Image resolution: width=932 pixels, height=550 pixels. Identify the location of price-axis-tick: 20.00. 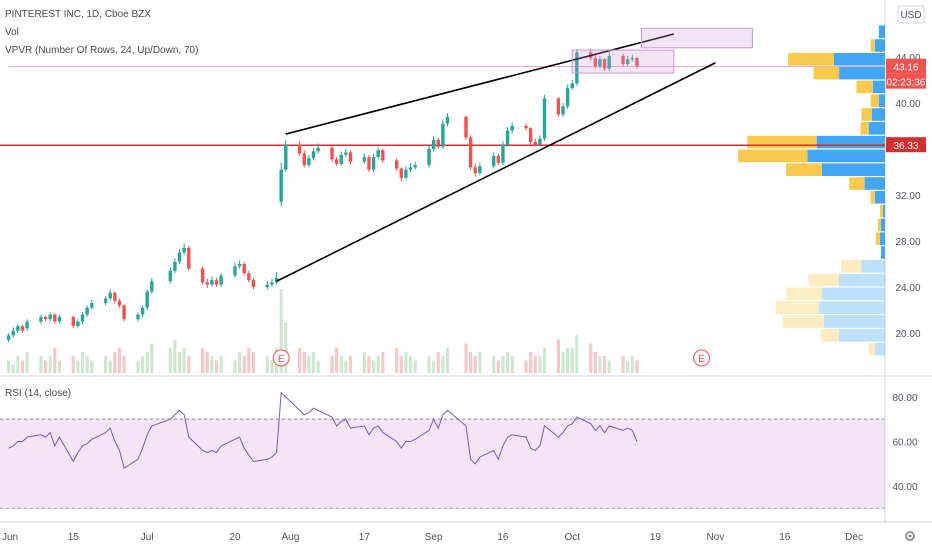
(907, 334).